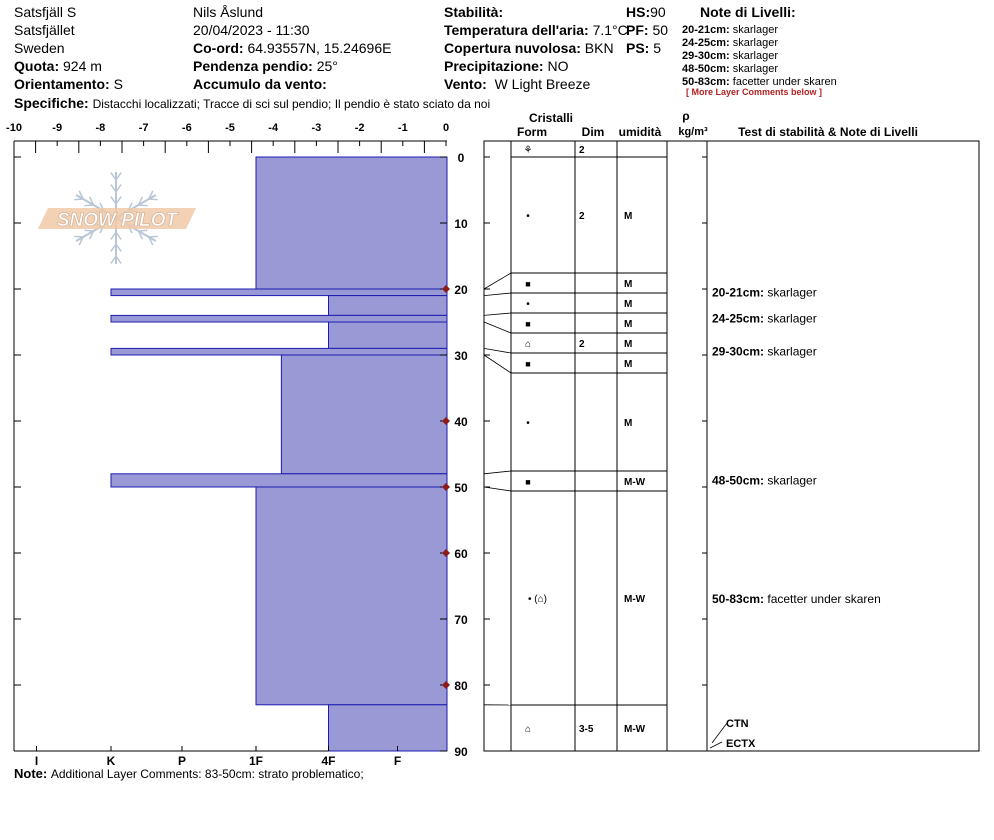  Describe the element at coordinates (512, 48) in the screenshot. I see `cloud-label: Copertura nuvolosa:` at that location.